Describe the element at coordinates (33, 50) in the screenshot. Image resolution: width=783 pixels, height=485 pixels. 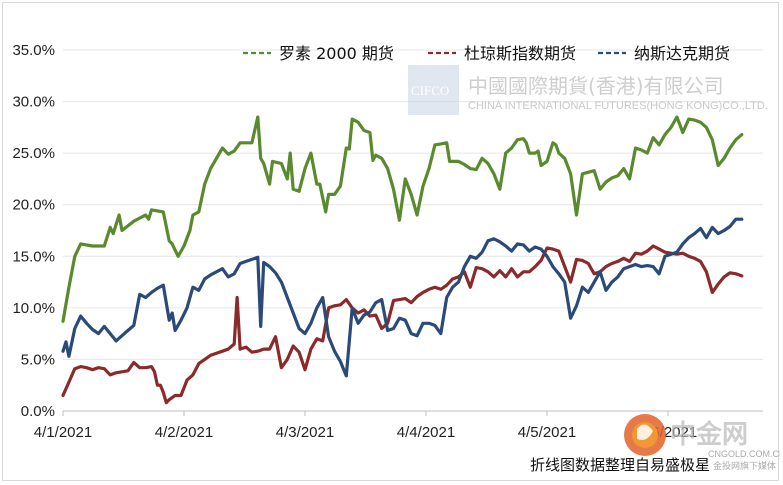
I see `y-tick-label: 35.0%` at that location.